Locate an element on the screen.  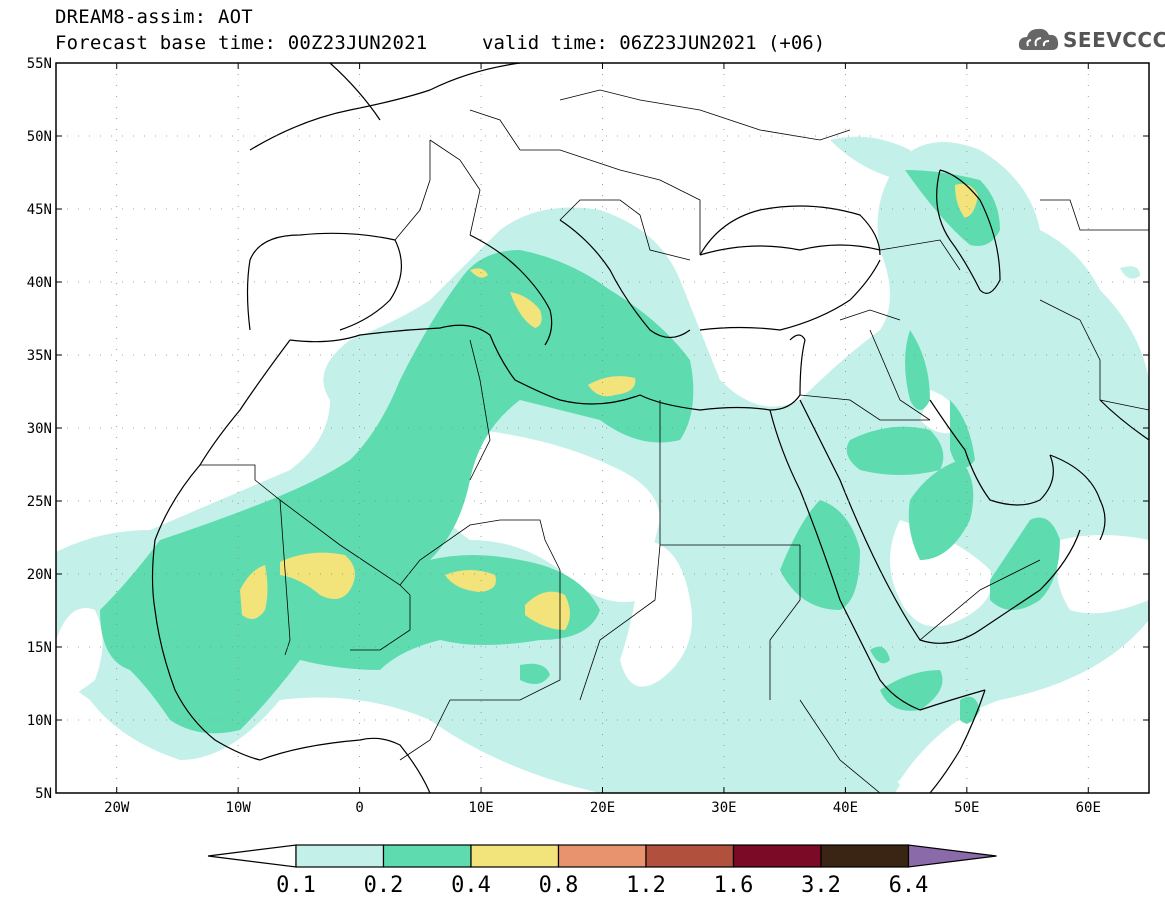
lon-label: 30E is located at coordinates (723, 808).